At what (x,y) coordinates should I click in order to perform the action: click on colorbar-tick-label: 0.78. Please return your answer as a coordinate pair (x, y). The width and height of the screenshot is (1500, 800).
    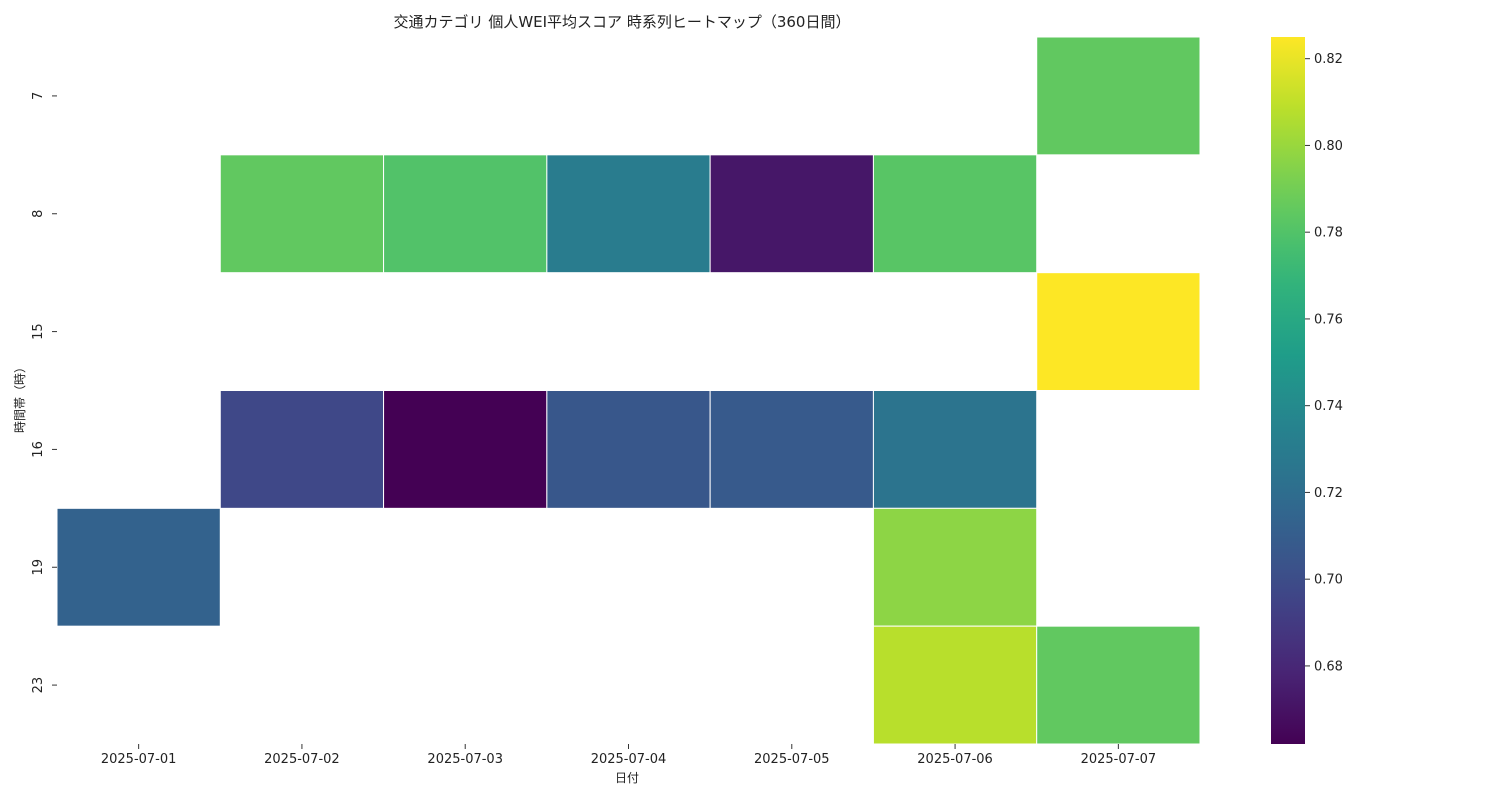
    Looking at the image, I should click on (1328, 233).